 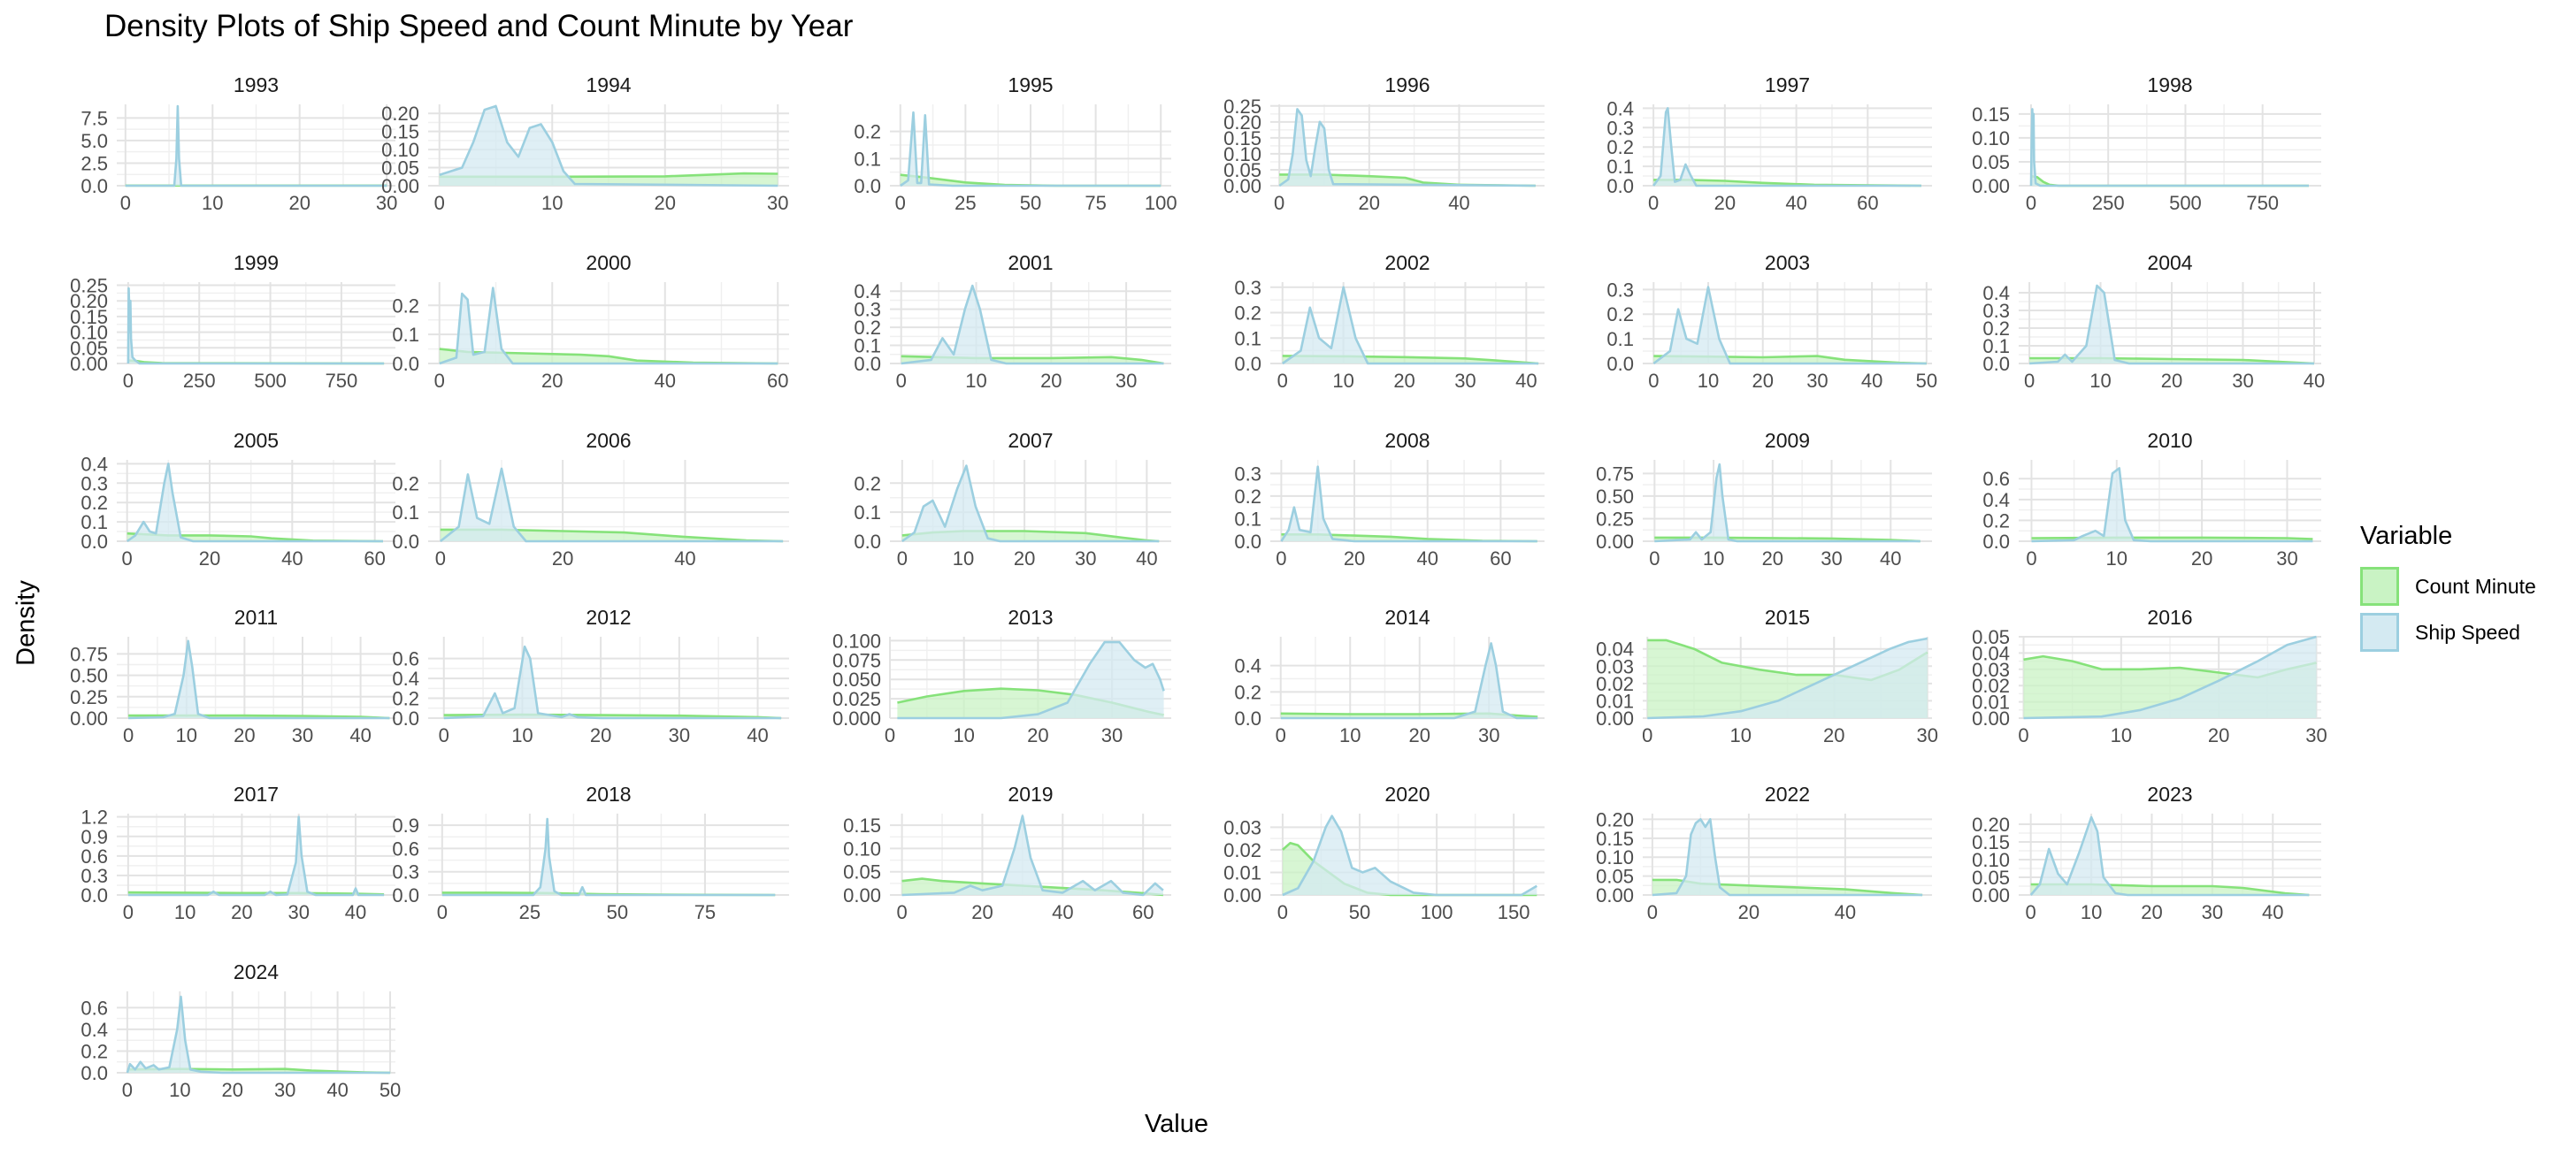 What do you see at coordinates (94, 818) in the screenshot?
I see `y-tick-label: 1.2` at bounding box center [94, 818].